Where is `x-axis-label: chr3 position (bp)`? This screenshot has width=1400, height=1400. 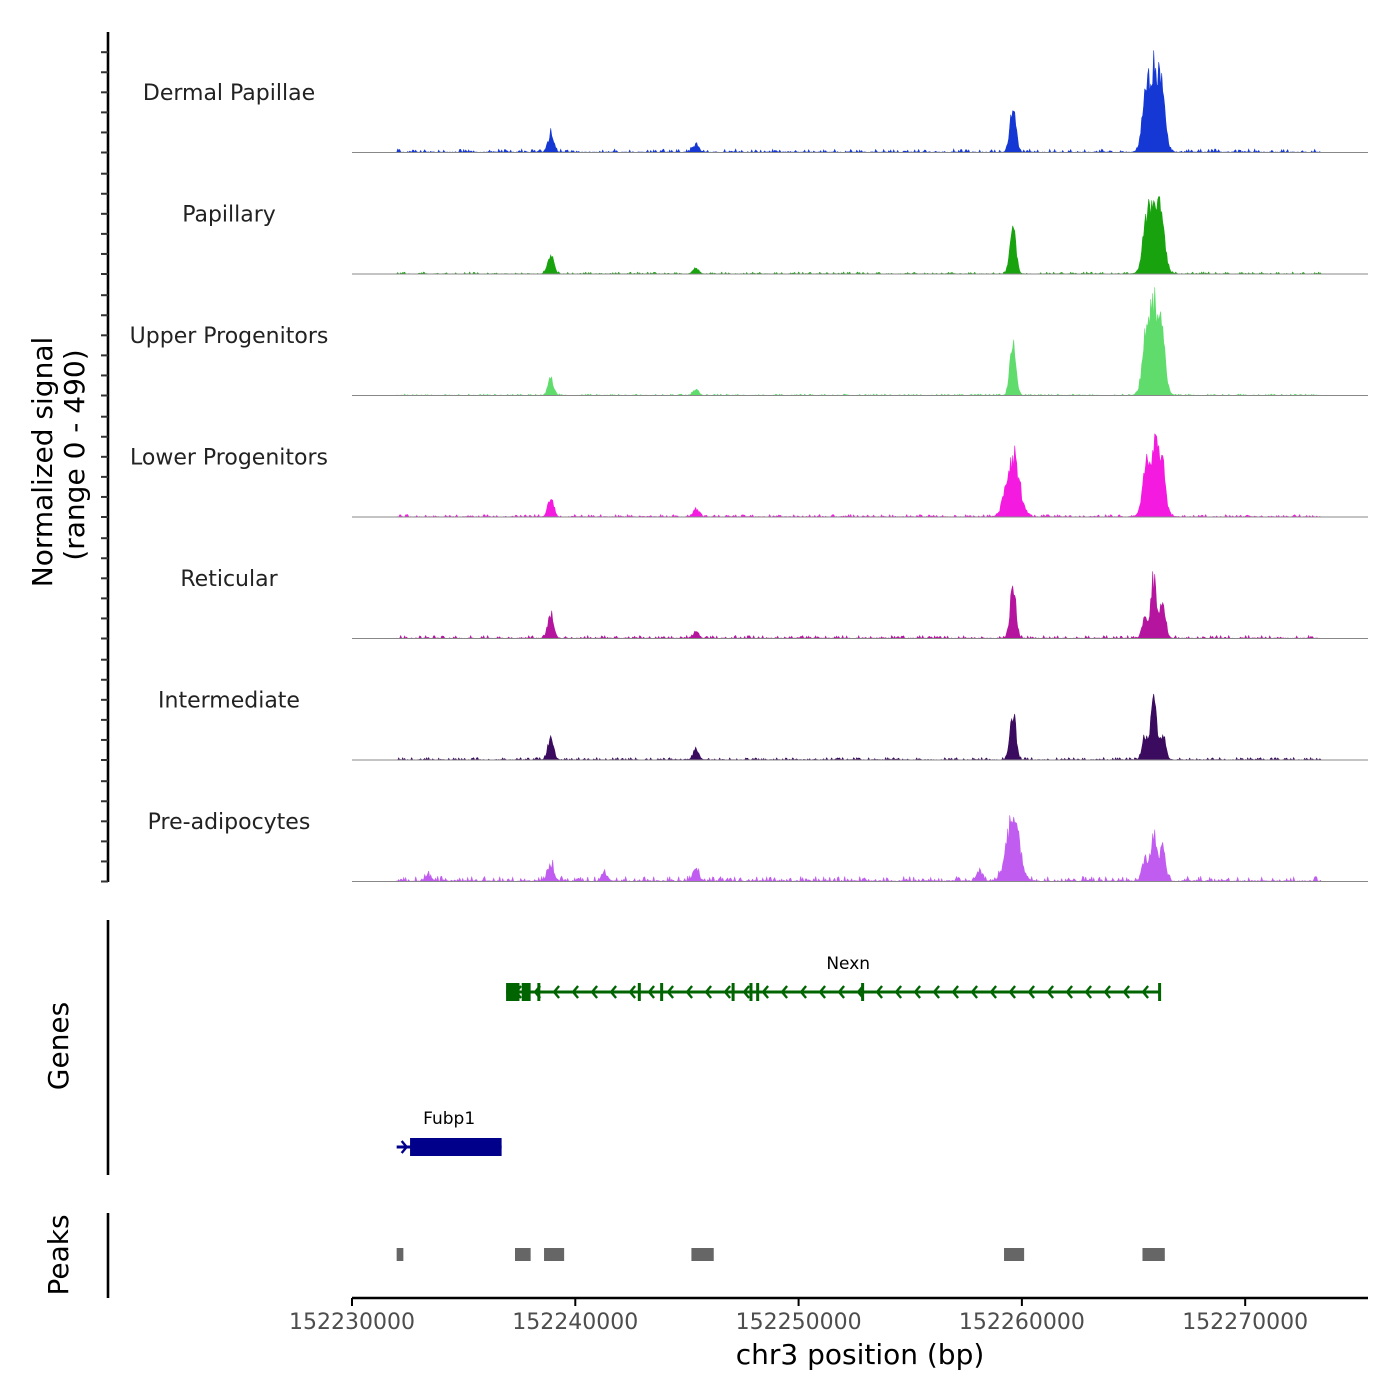 x-axis-label: chr3 position (bp) is located at coordinates (860, 1354).